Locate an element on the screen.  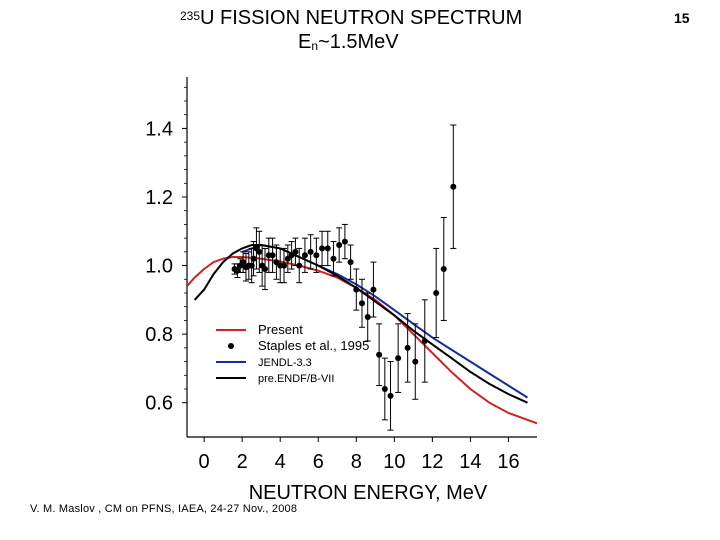
y-tick-label: 0.6 is located at coordinates (159, 404).